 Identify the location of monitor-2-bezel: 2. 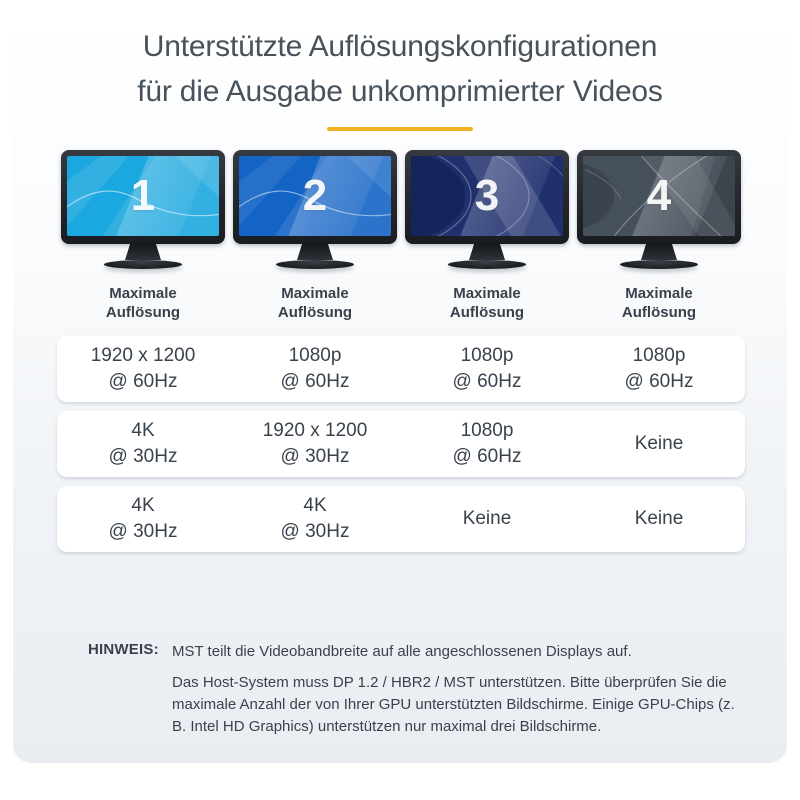
(315, 197).